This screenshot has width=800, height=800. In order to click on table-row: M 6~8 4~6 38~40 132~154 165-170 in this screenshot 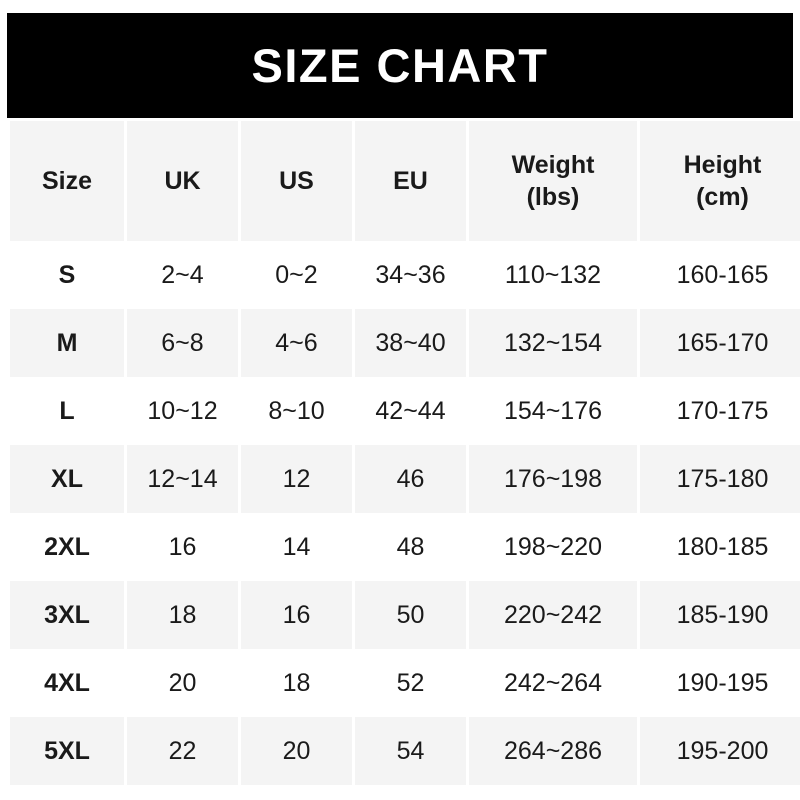, I will do `click(405, 343)`.